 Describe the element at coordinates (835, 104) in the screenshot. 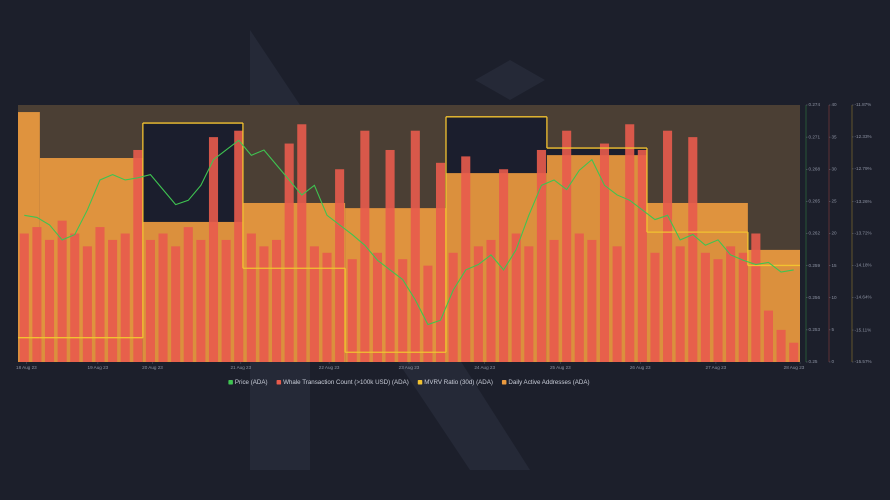

I see `y-tick-label: 40` at that location.